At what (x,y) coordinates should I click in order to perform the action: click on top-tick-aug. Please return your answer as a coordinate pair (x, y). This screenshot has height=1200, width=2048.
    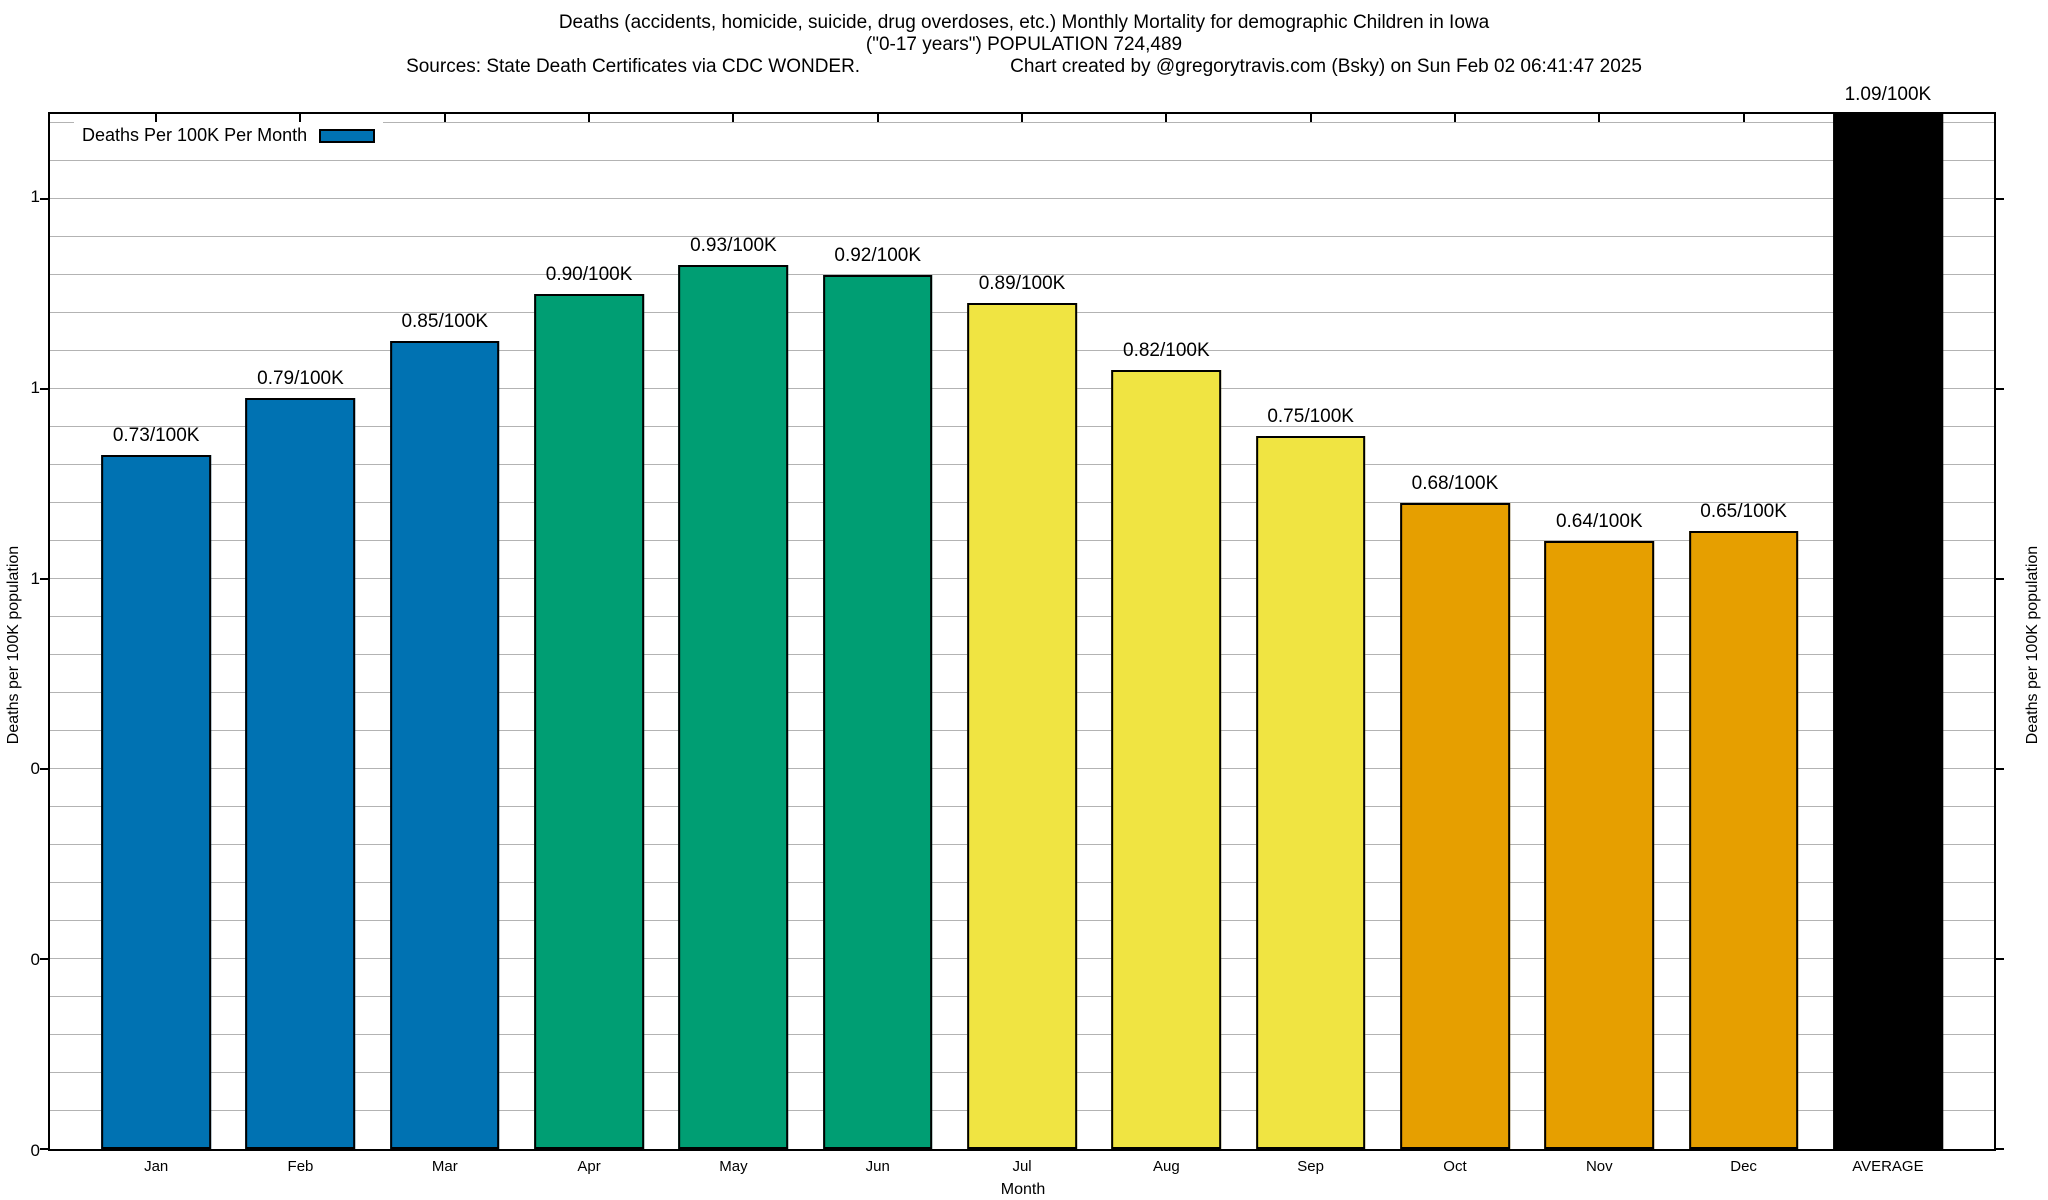
    Looking at the image, I should click on (1166, 118).